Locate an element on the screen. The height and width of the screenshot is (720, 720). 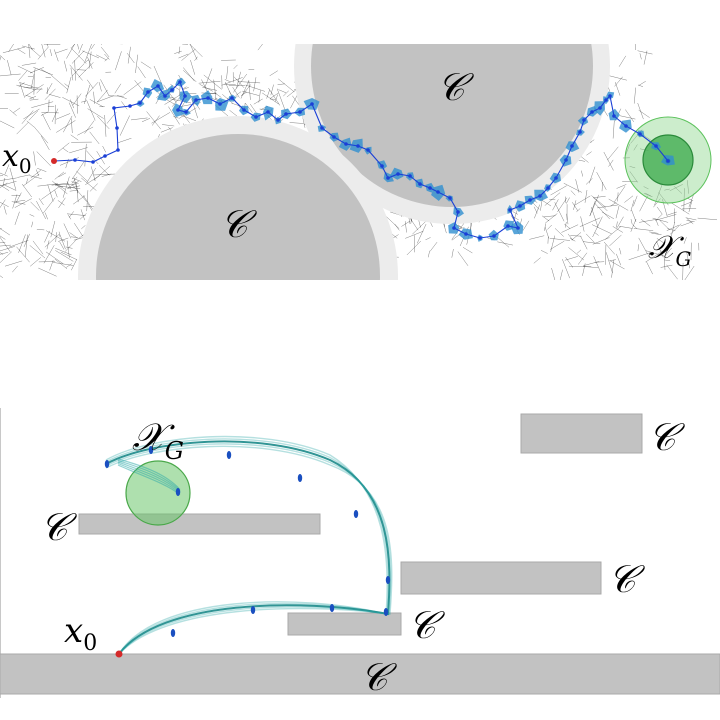
trajectory-sample is located at coordinates (249, 550).